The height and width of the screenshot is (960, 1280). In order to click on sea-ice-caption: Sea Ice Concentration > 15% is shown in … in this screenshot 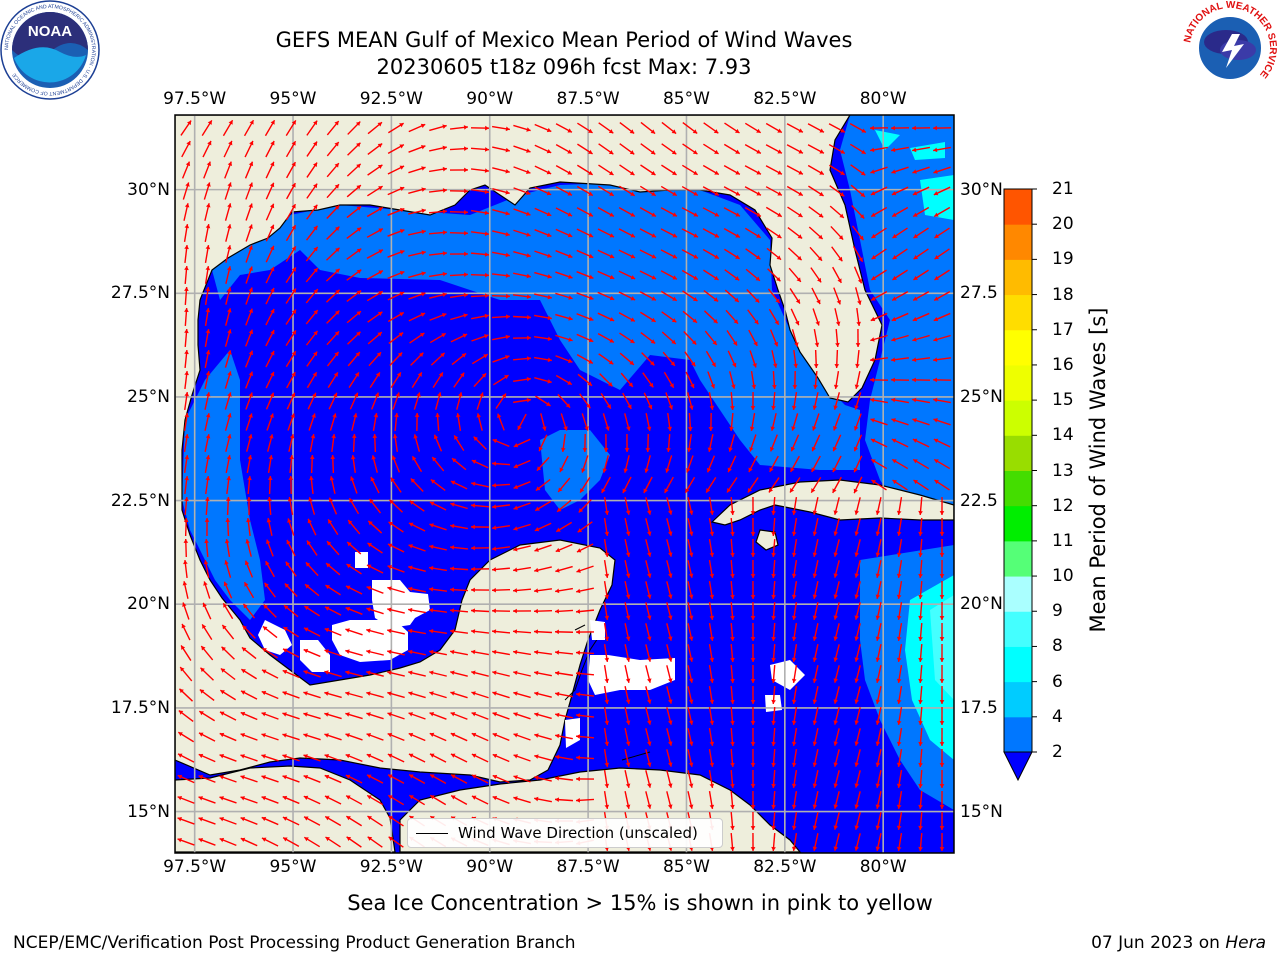, I will do `click(640, 903)`.